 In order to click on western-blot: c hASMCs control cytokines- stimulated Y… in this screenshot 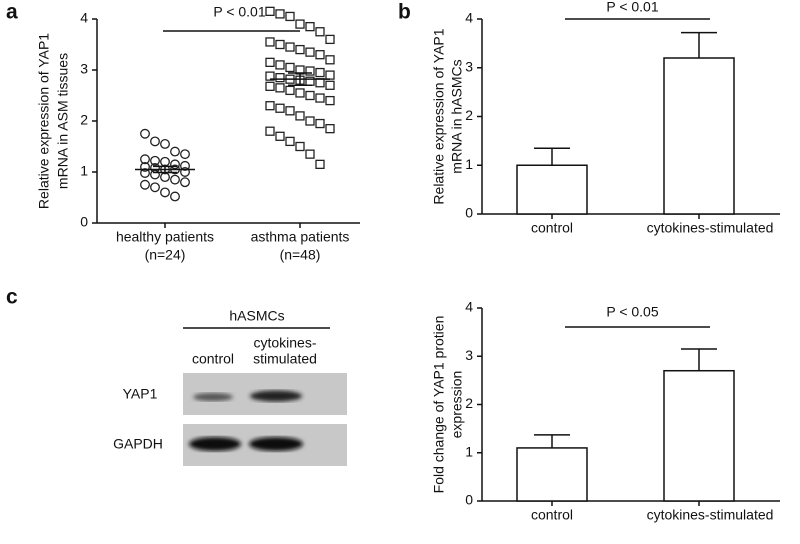, I will do `click(176, 376)`.